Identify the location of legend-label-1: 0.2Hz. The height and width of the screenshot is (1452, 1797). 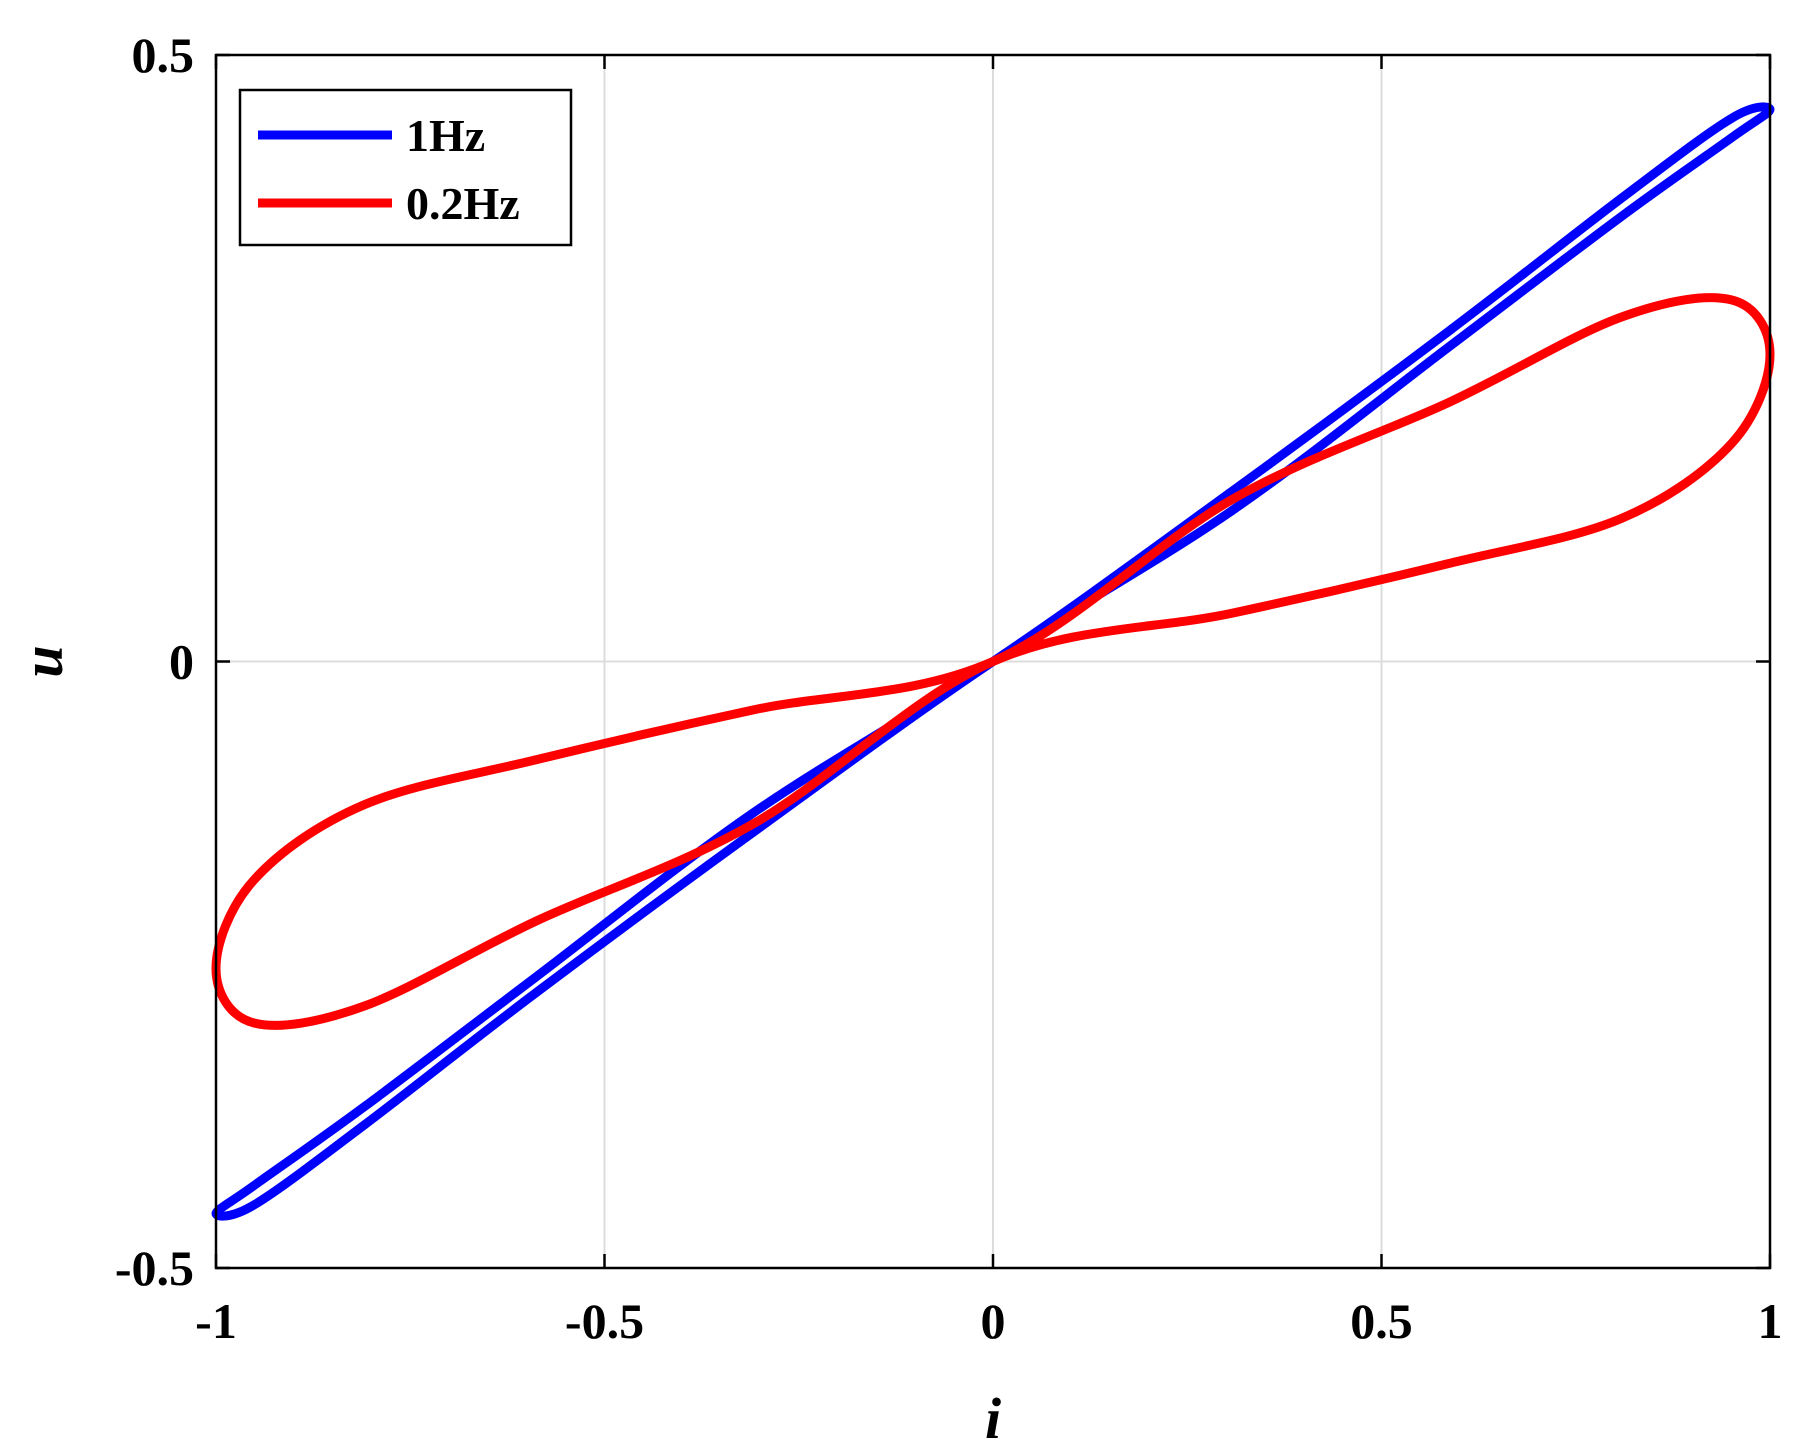
(463, 203).